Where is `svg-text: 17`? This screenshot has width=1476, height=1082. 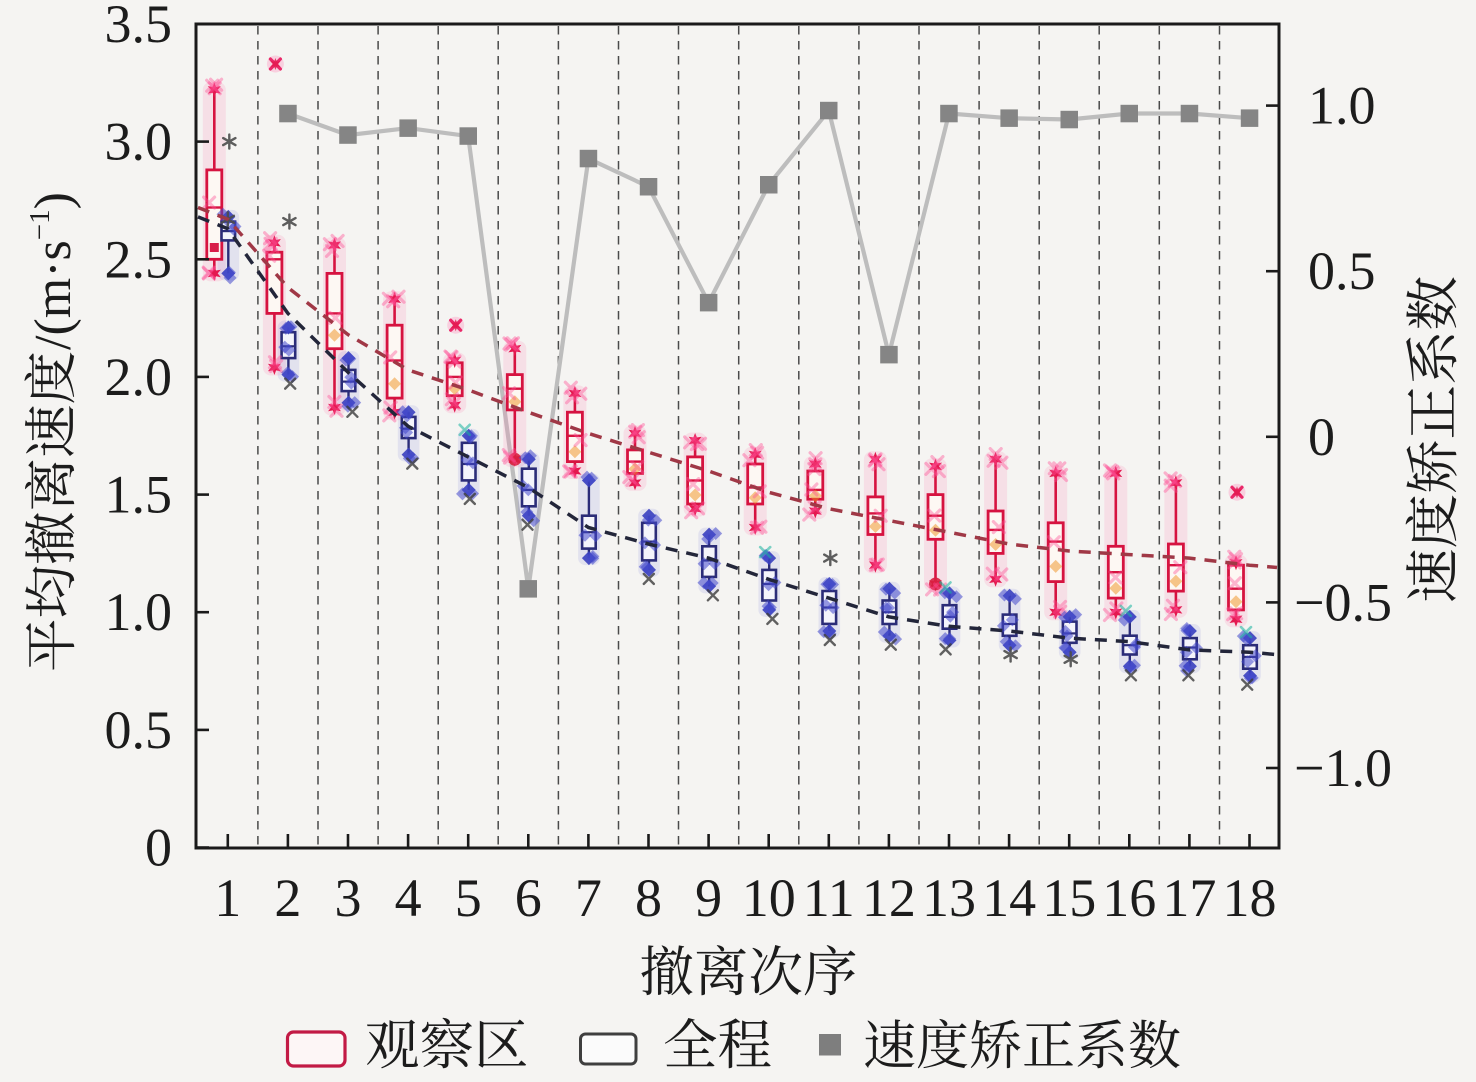
svg-text: 17 is located at coordinates (1189, 898).